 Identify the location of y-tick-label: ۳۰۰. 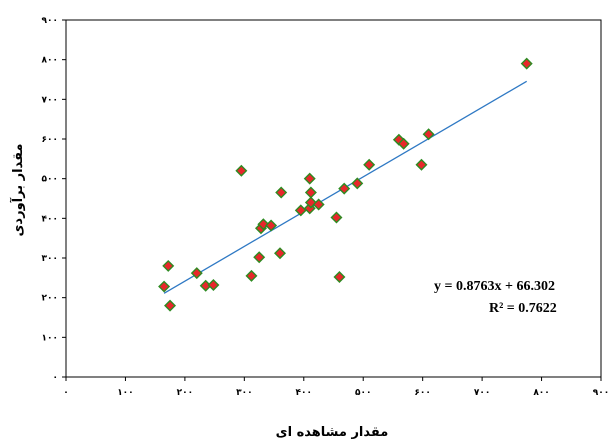
(50, 259).